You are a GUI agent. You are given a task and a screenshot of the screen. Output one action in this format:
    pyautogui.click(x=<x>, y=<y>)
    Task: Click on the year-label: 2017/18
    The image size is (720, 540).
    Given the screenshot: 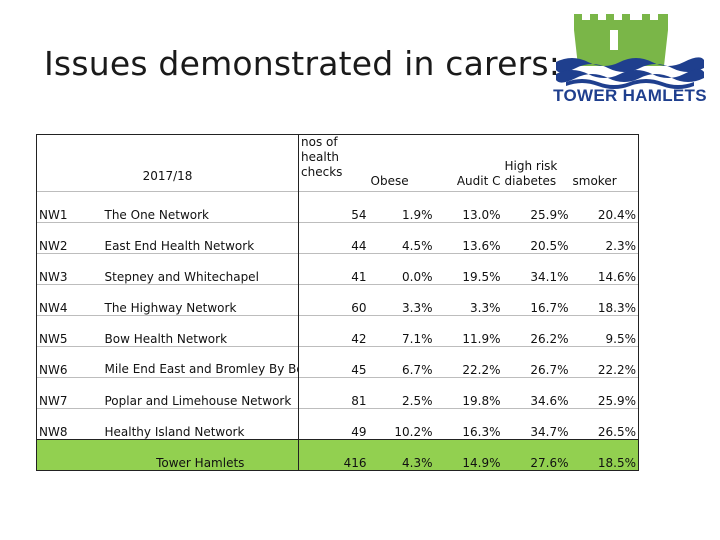 What is the action you would take?
    pyautogui.click(x=167, y=163)
    